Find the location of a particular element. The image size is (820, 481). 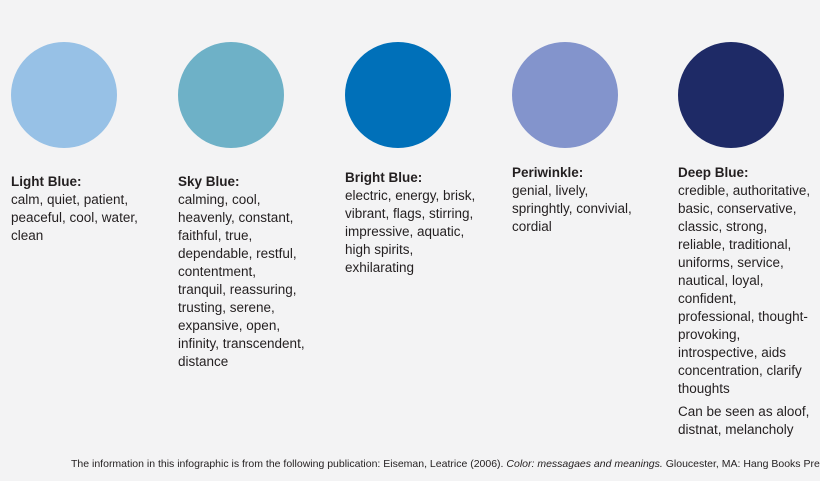

citation-suffix: Gloucester, MA: Hang Books Press is located at coordinates (741, 464).